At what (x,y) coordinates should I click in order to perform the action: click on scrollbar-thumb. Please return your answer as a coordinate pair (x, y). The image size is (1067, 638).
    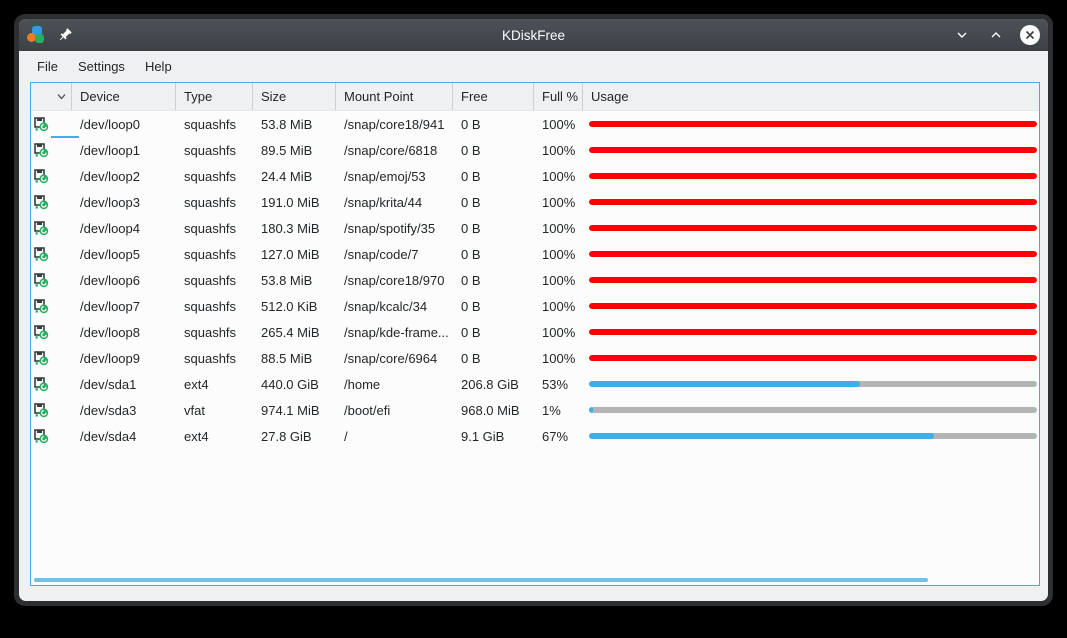
    Looking at the image, I should click on (481, 580).